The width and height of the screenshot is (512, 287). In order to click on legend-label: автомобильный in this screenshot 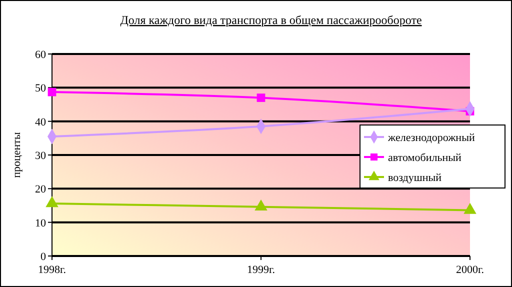, I will do `click(425, 158)`.